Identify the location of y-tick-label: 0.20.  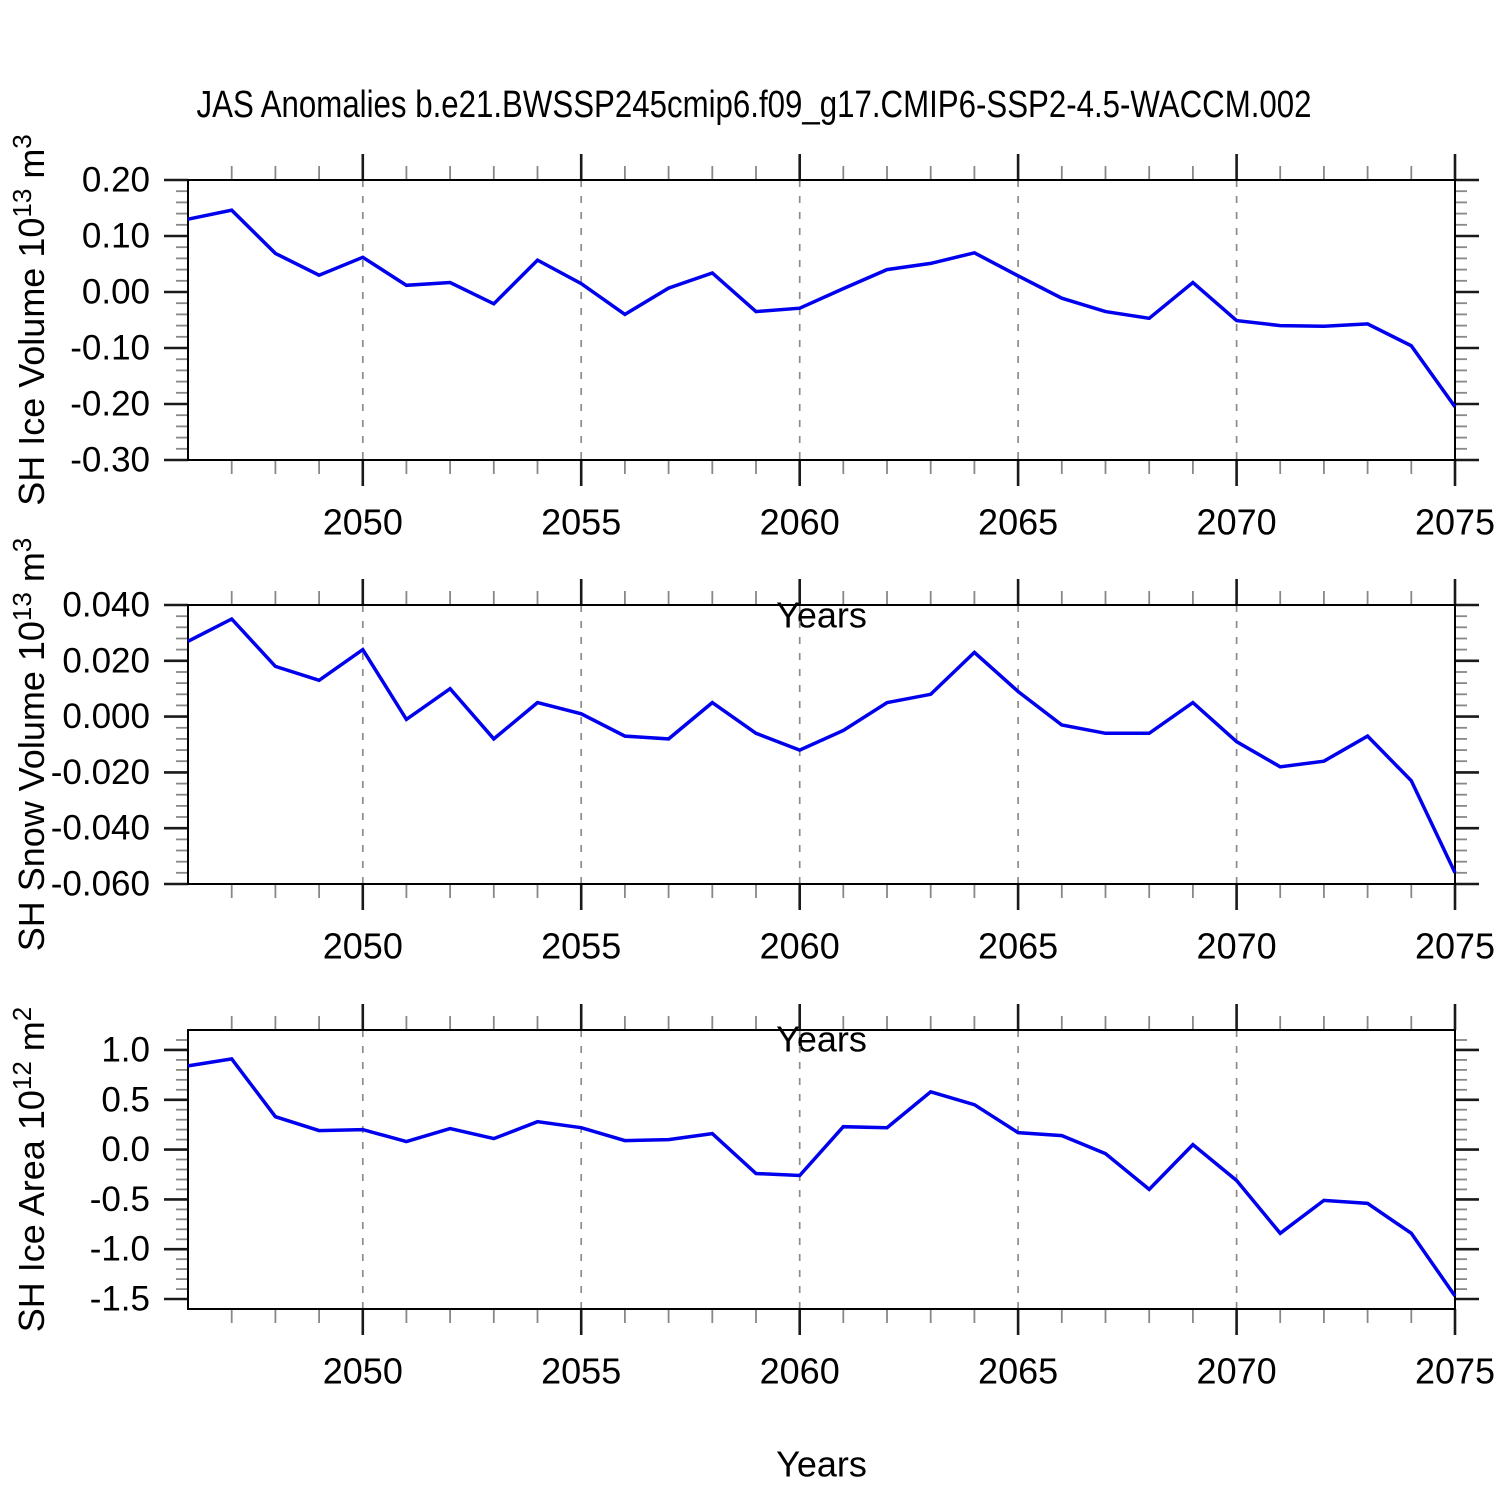
(116, 180).